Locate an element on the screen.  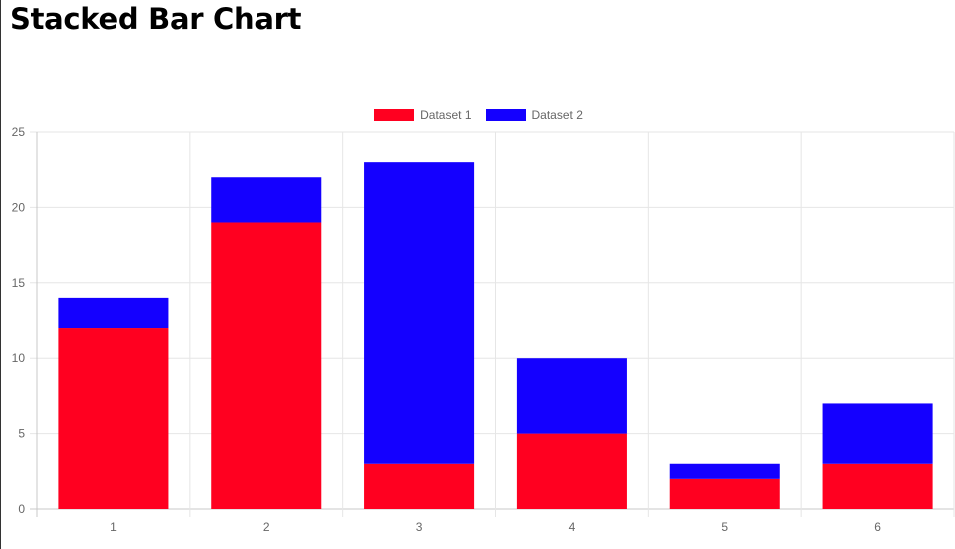
legend-item-dataset-1: Dataset 1 is located at coordinates (423, 115).